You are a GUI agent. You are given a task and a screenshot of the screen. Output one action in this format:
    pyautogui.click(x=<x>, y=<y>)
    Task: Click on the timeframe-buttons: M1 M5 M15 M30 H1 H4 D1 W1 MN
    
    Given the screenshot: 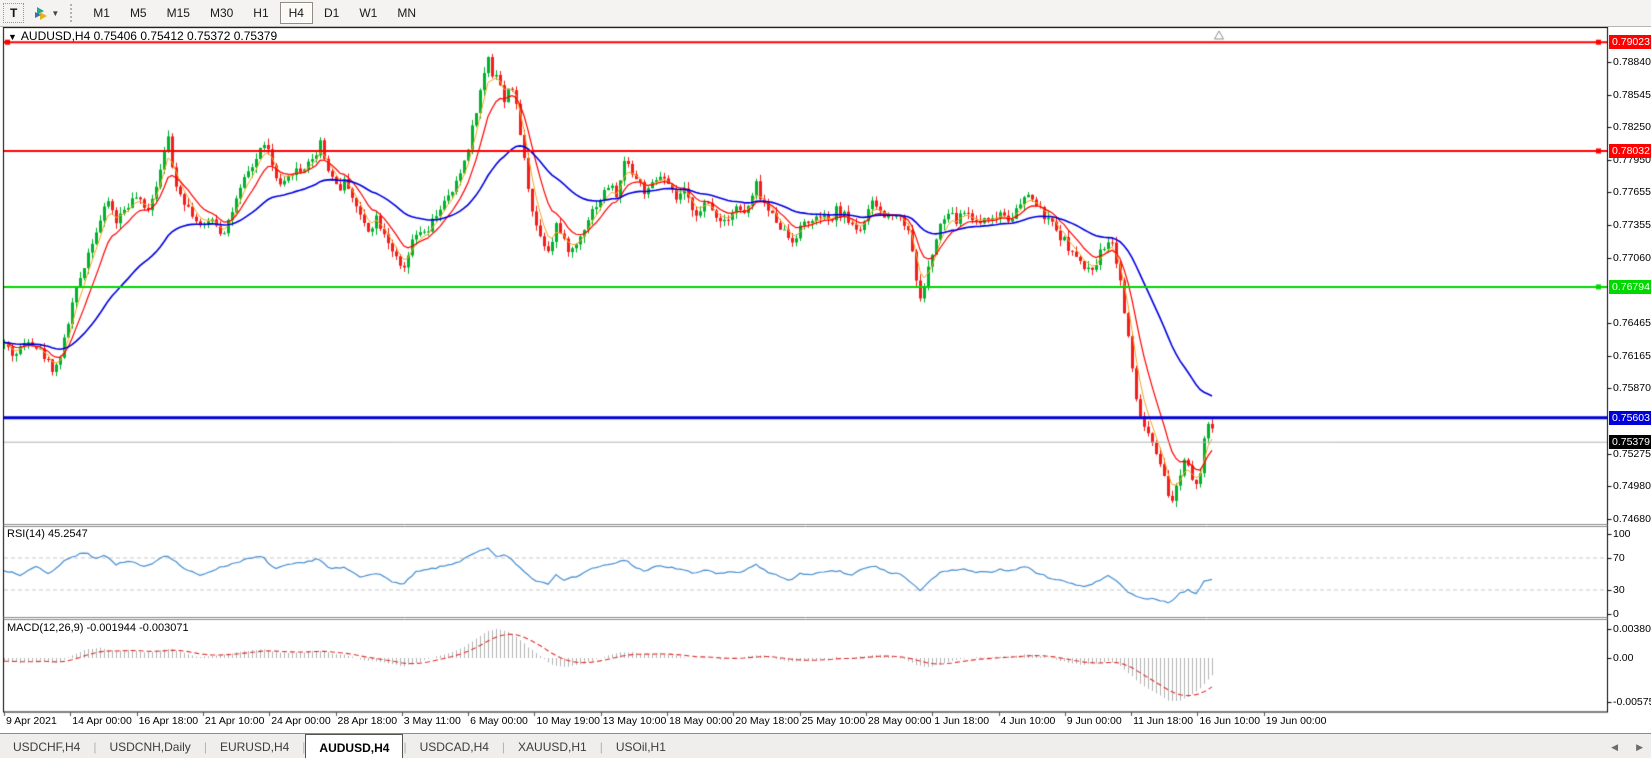 What is the action you would take?
    pyautogui.click(x=254, y=13)
    